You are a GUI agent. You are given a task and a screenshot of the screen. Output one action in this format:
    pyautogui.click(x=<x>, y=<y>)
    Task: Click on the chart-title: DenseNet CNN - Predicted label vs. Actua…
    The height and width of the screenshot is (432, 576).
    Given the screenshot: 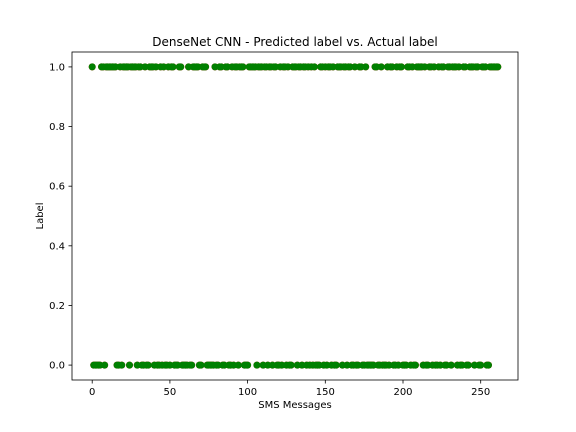 What is the action you would take?
    pyautogui.click(x=294, y=42)
    